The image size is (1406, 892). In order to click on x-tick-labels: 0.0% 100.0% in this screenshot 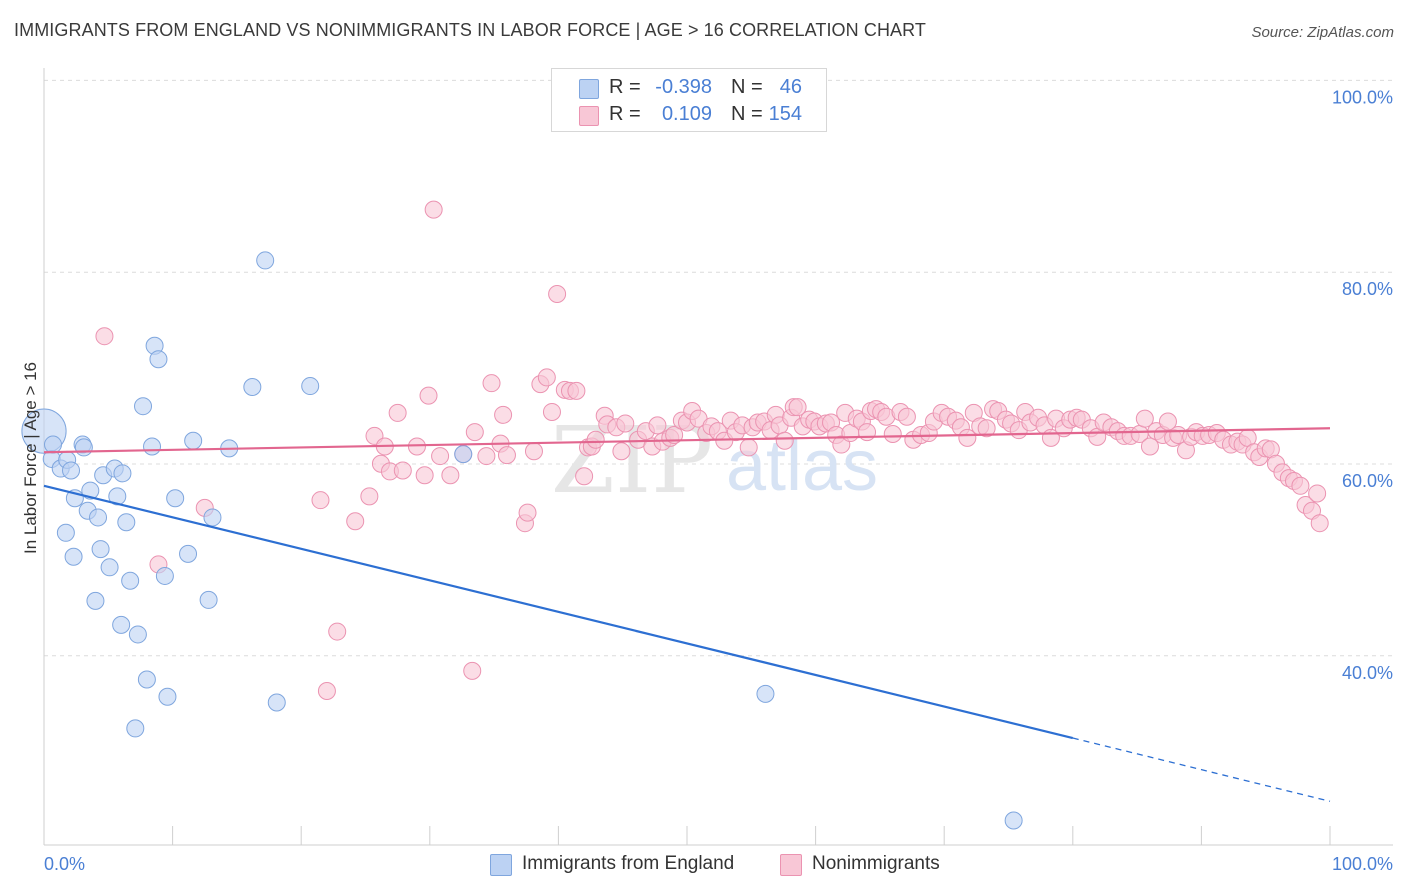, I will do `click(718, 864)`.